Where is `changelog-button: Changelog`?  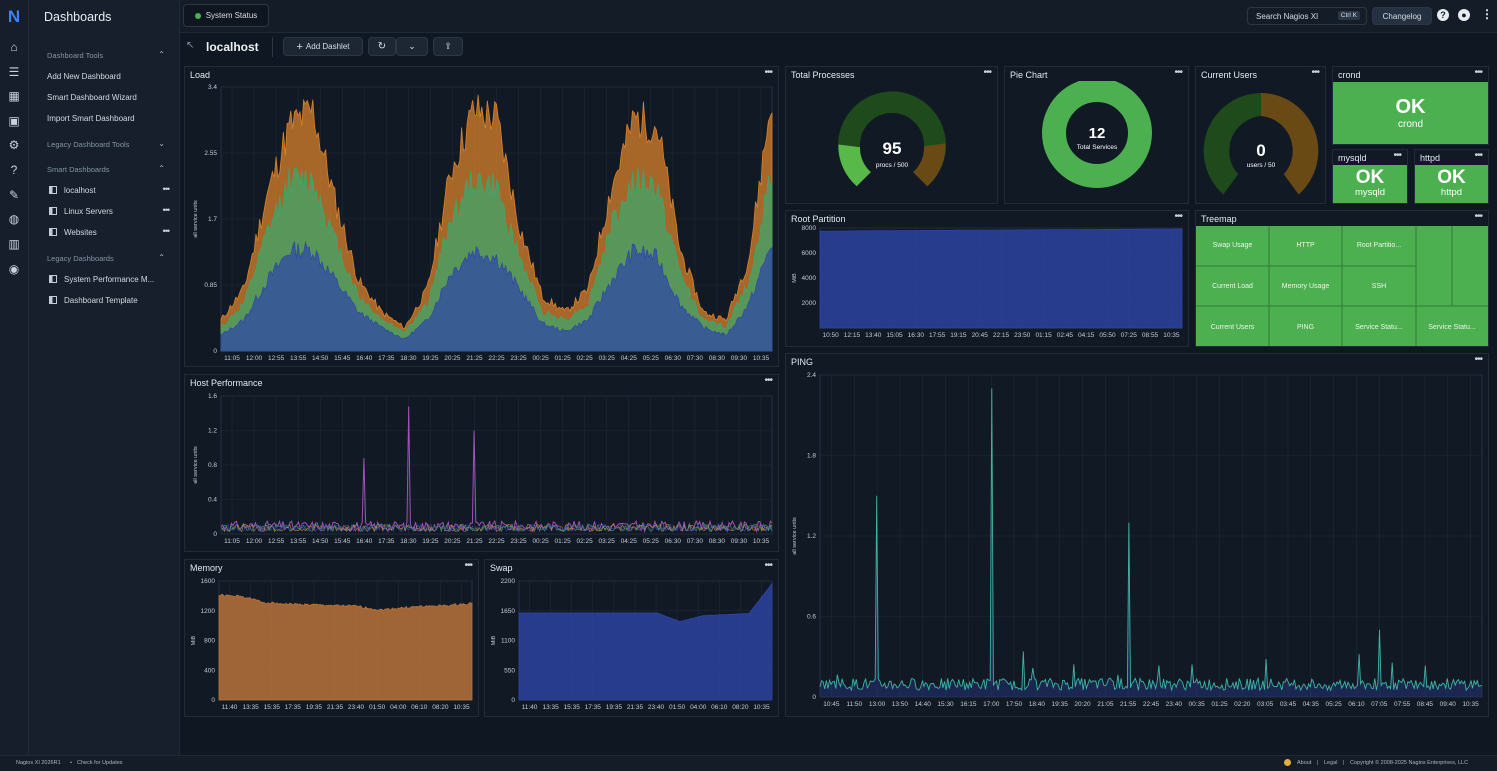
changelog-button: Changelog is located at coordinates (1402, 16).